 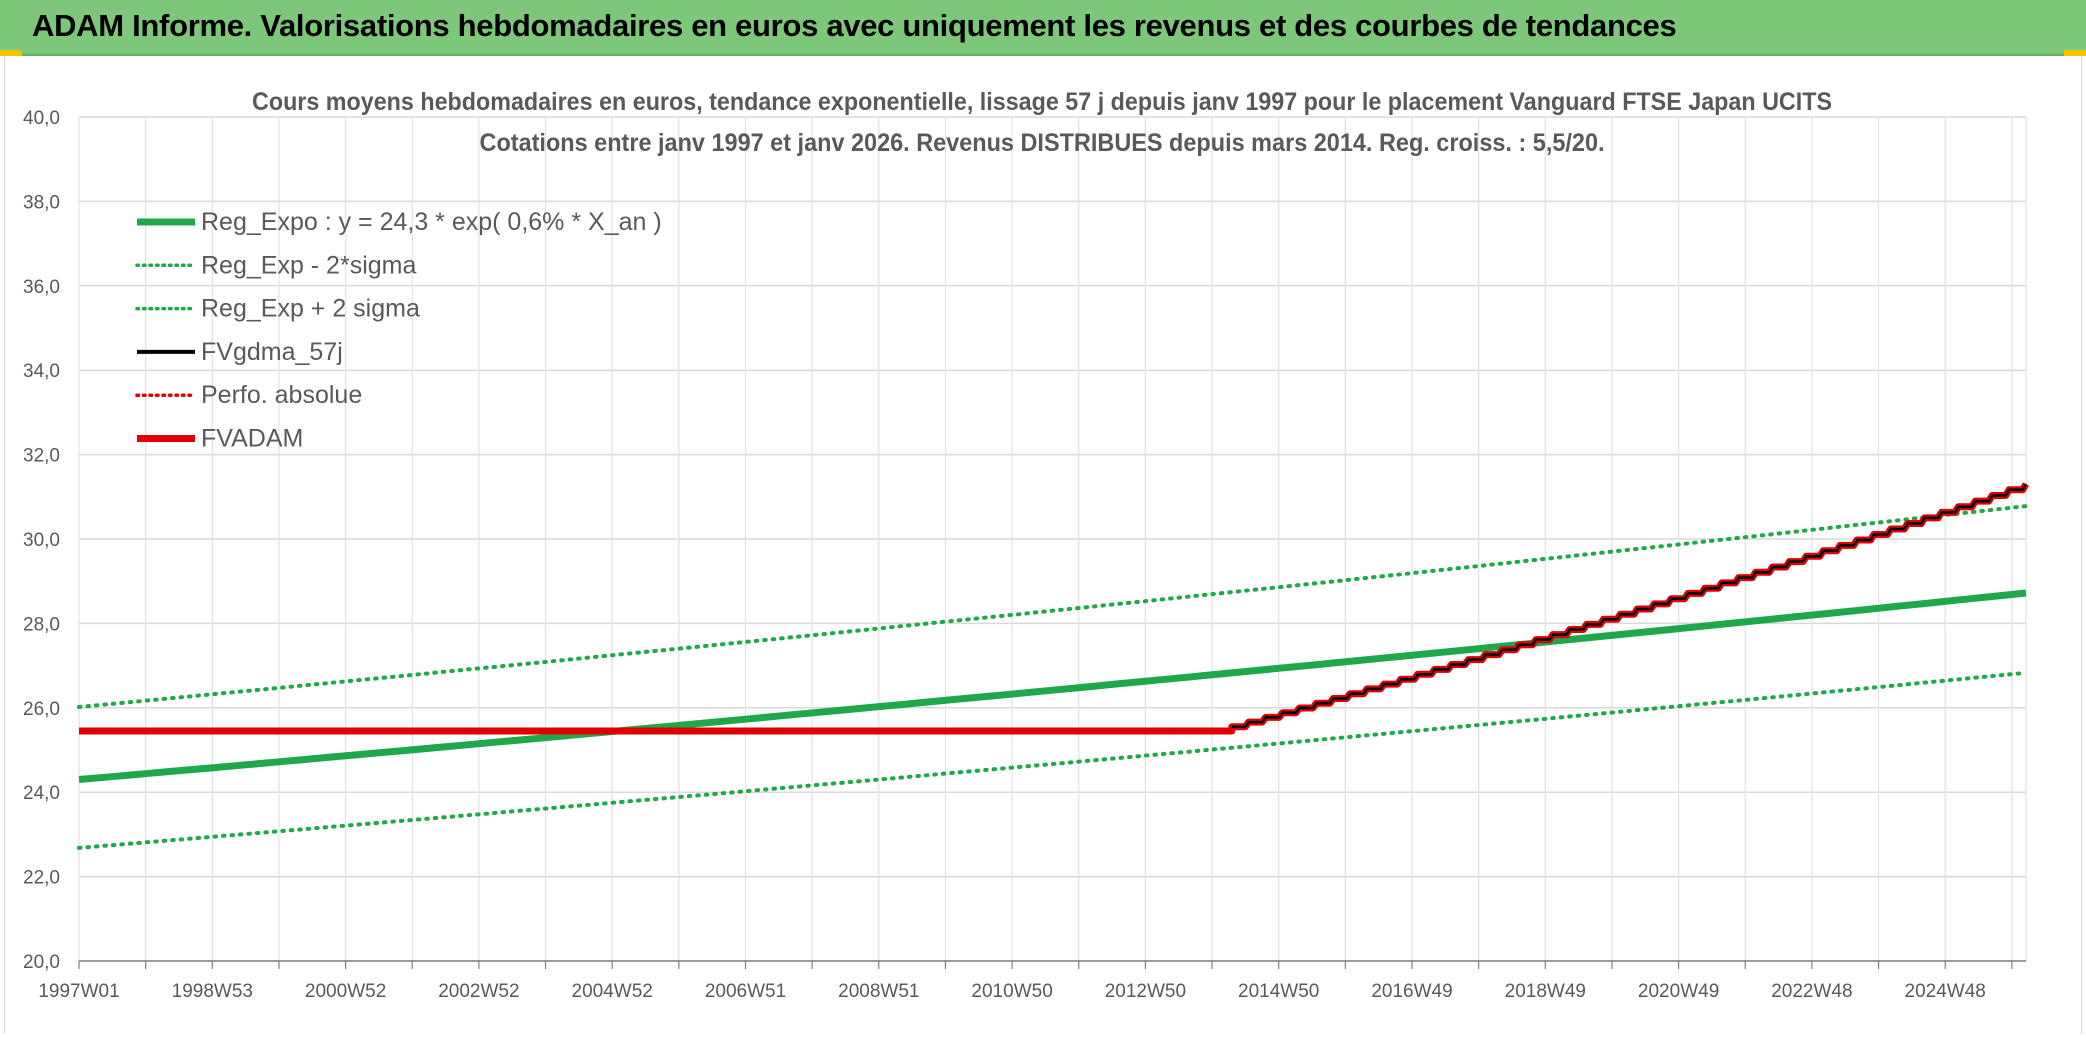 I want to click on x-tick-label: 2020W49, so click(x=1678, y=991).